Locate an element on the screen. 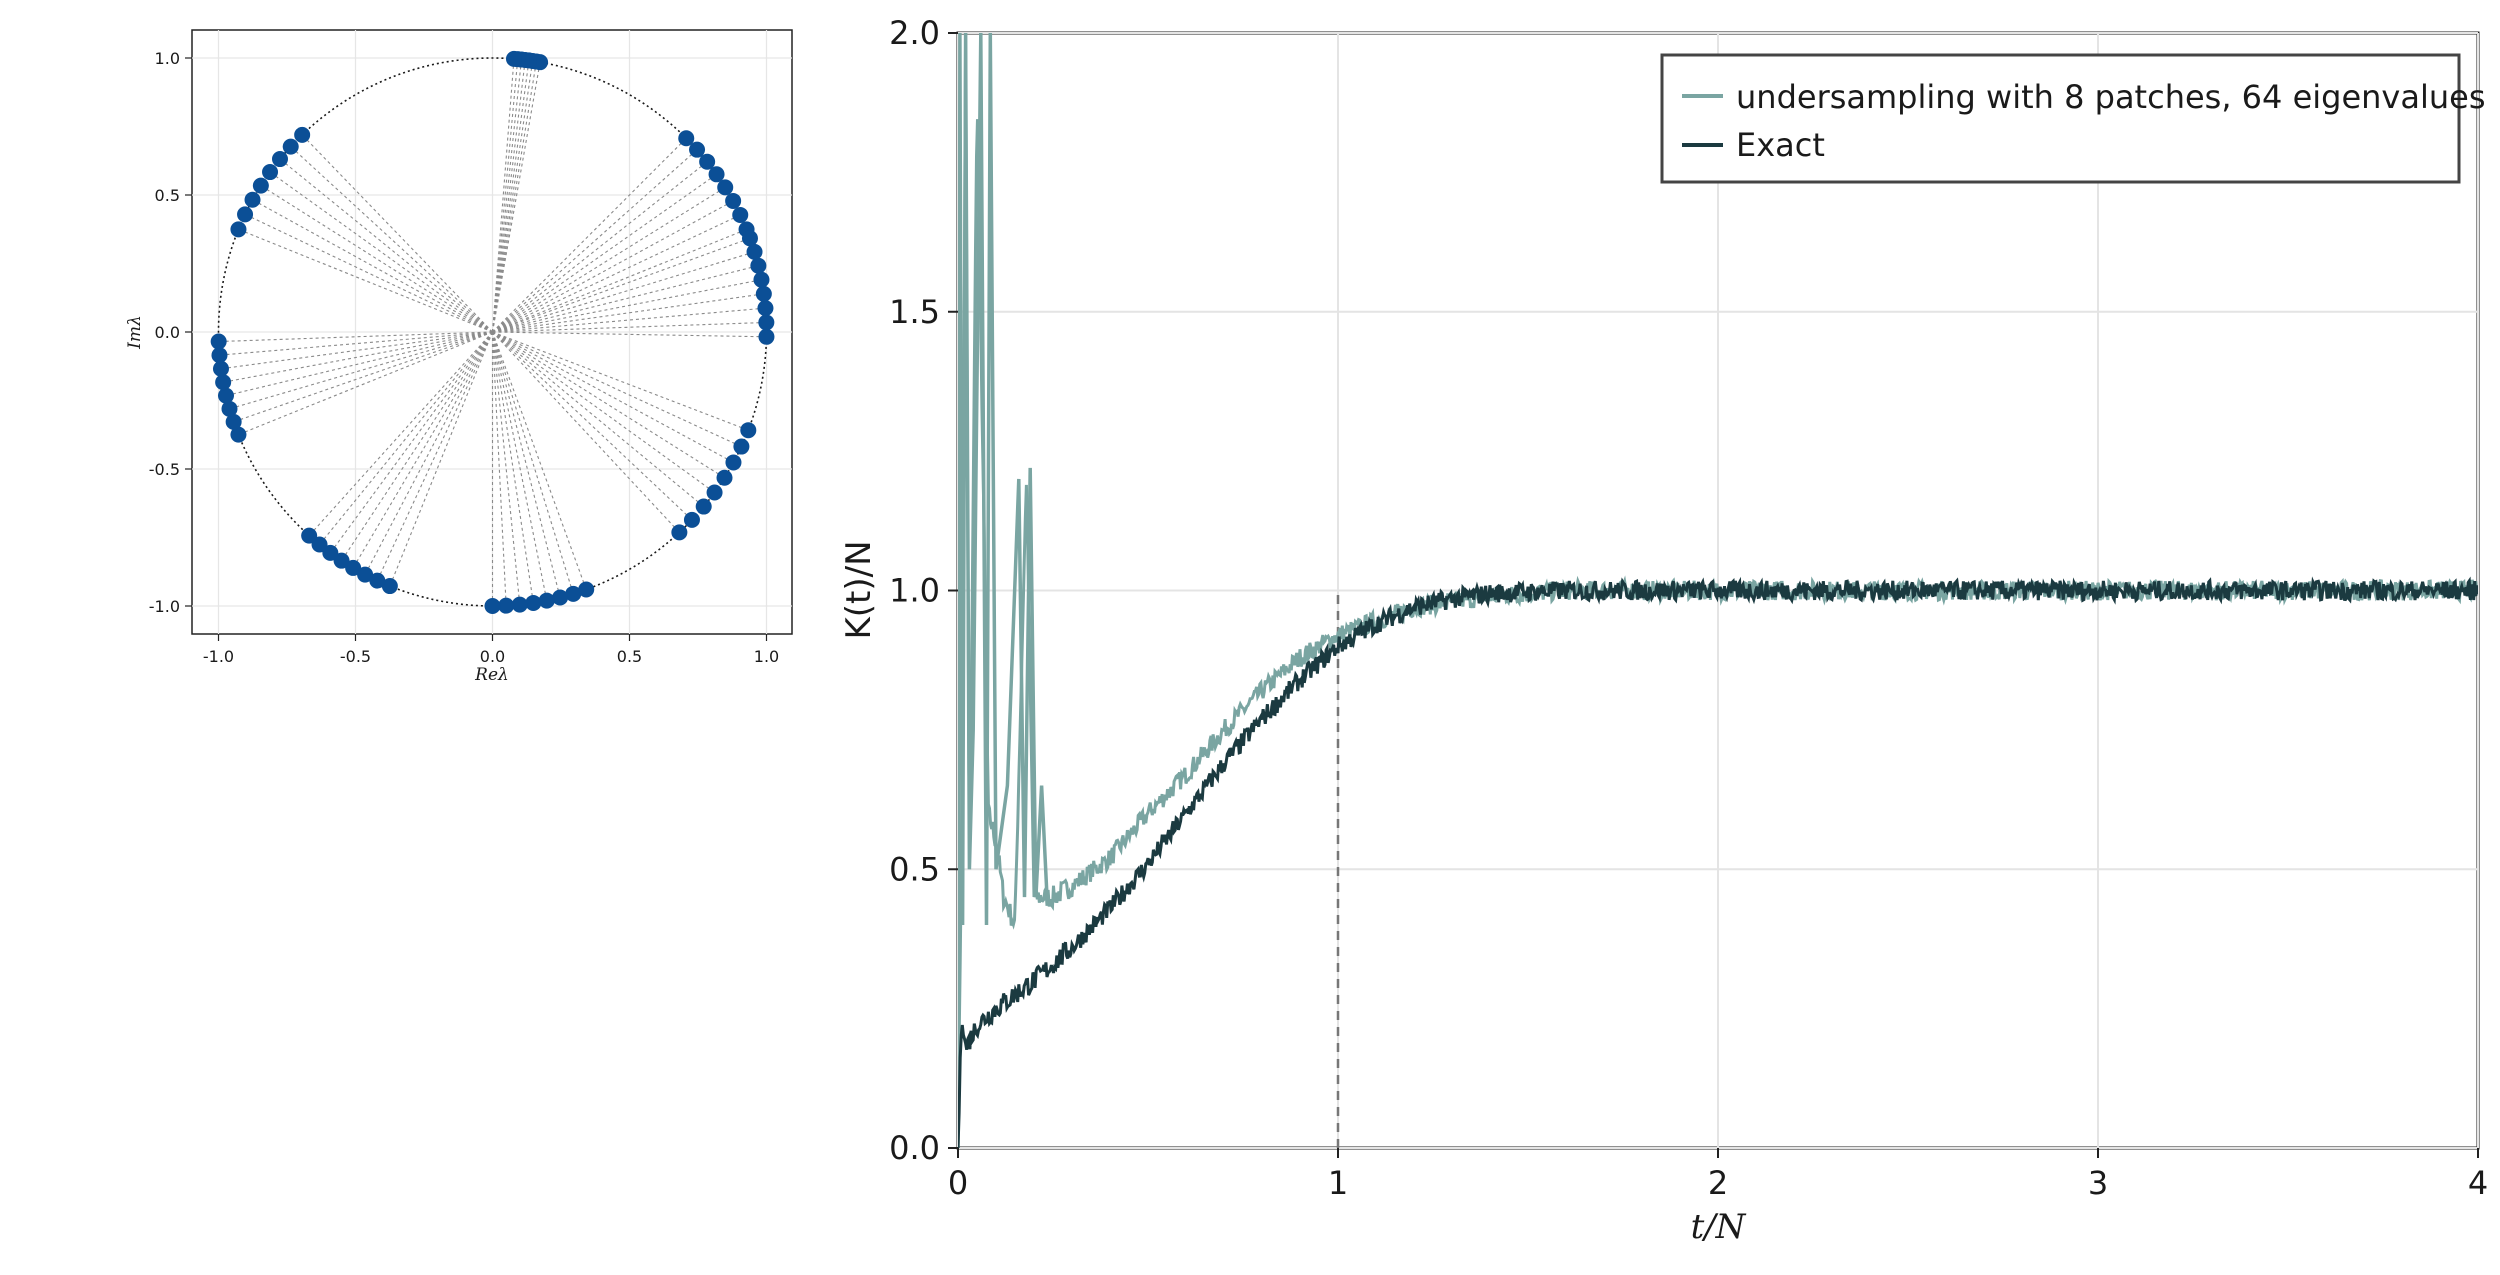 Image resolution: width=2500 pixels, height=1275 pixels. left-x-tick-label: 1.0 is located at coordinates (766, 656).